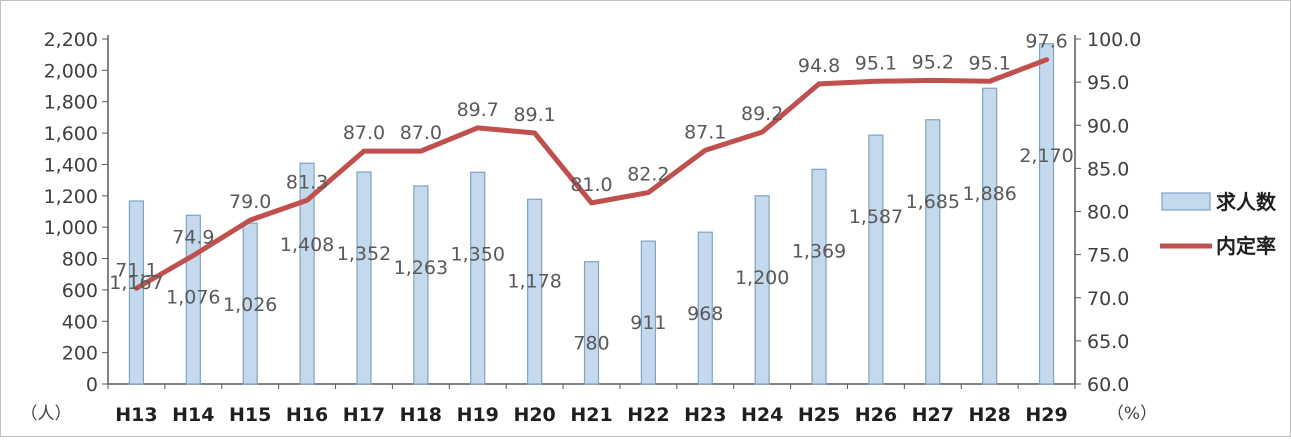 Image resolution: width=1291 pixels, height=441 pixels. I want to click on left-tick-label: 800, so click(80, 260).